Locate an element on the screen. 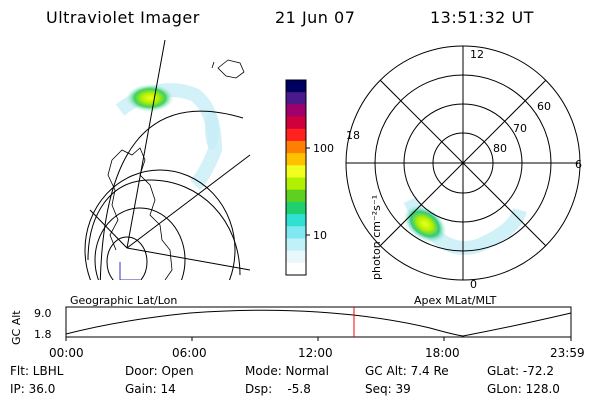 Image resolution: width=600 pixels, height=400 pixels. altitude-curve is located at coordinates (318, 323).